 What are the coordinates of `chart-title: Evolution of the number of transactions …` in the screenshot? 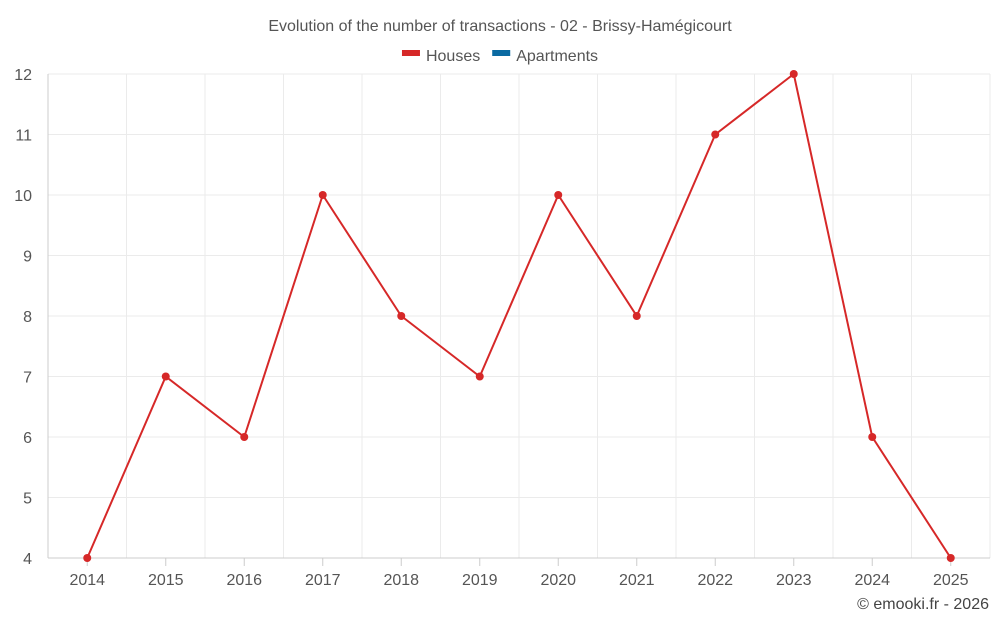 It's located at (500, 26).